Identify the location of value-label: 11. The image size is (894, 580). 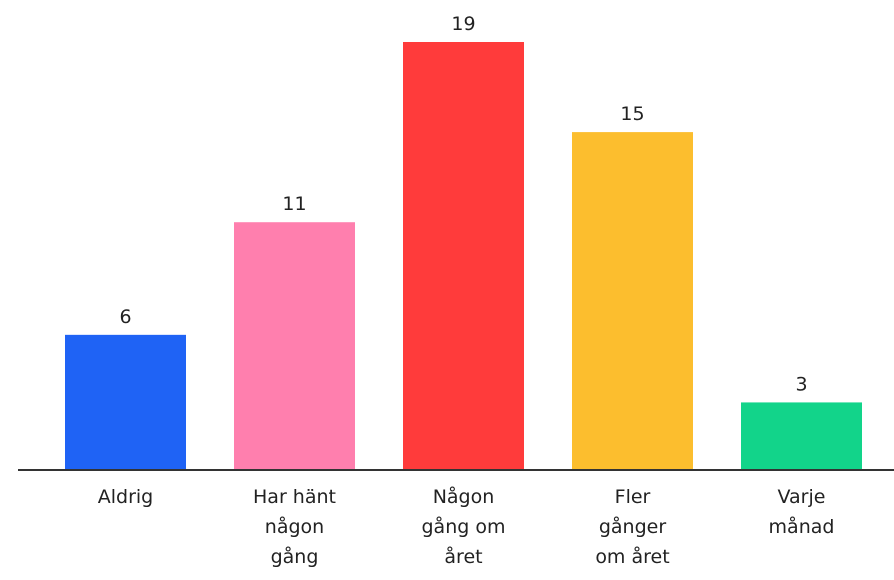
(294, 204).